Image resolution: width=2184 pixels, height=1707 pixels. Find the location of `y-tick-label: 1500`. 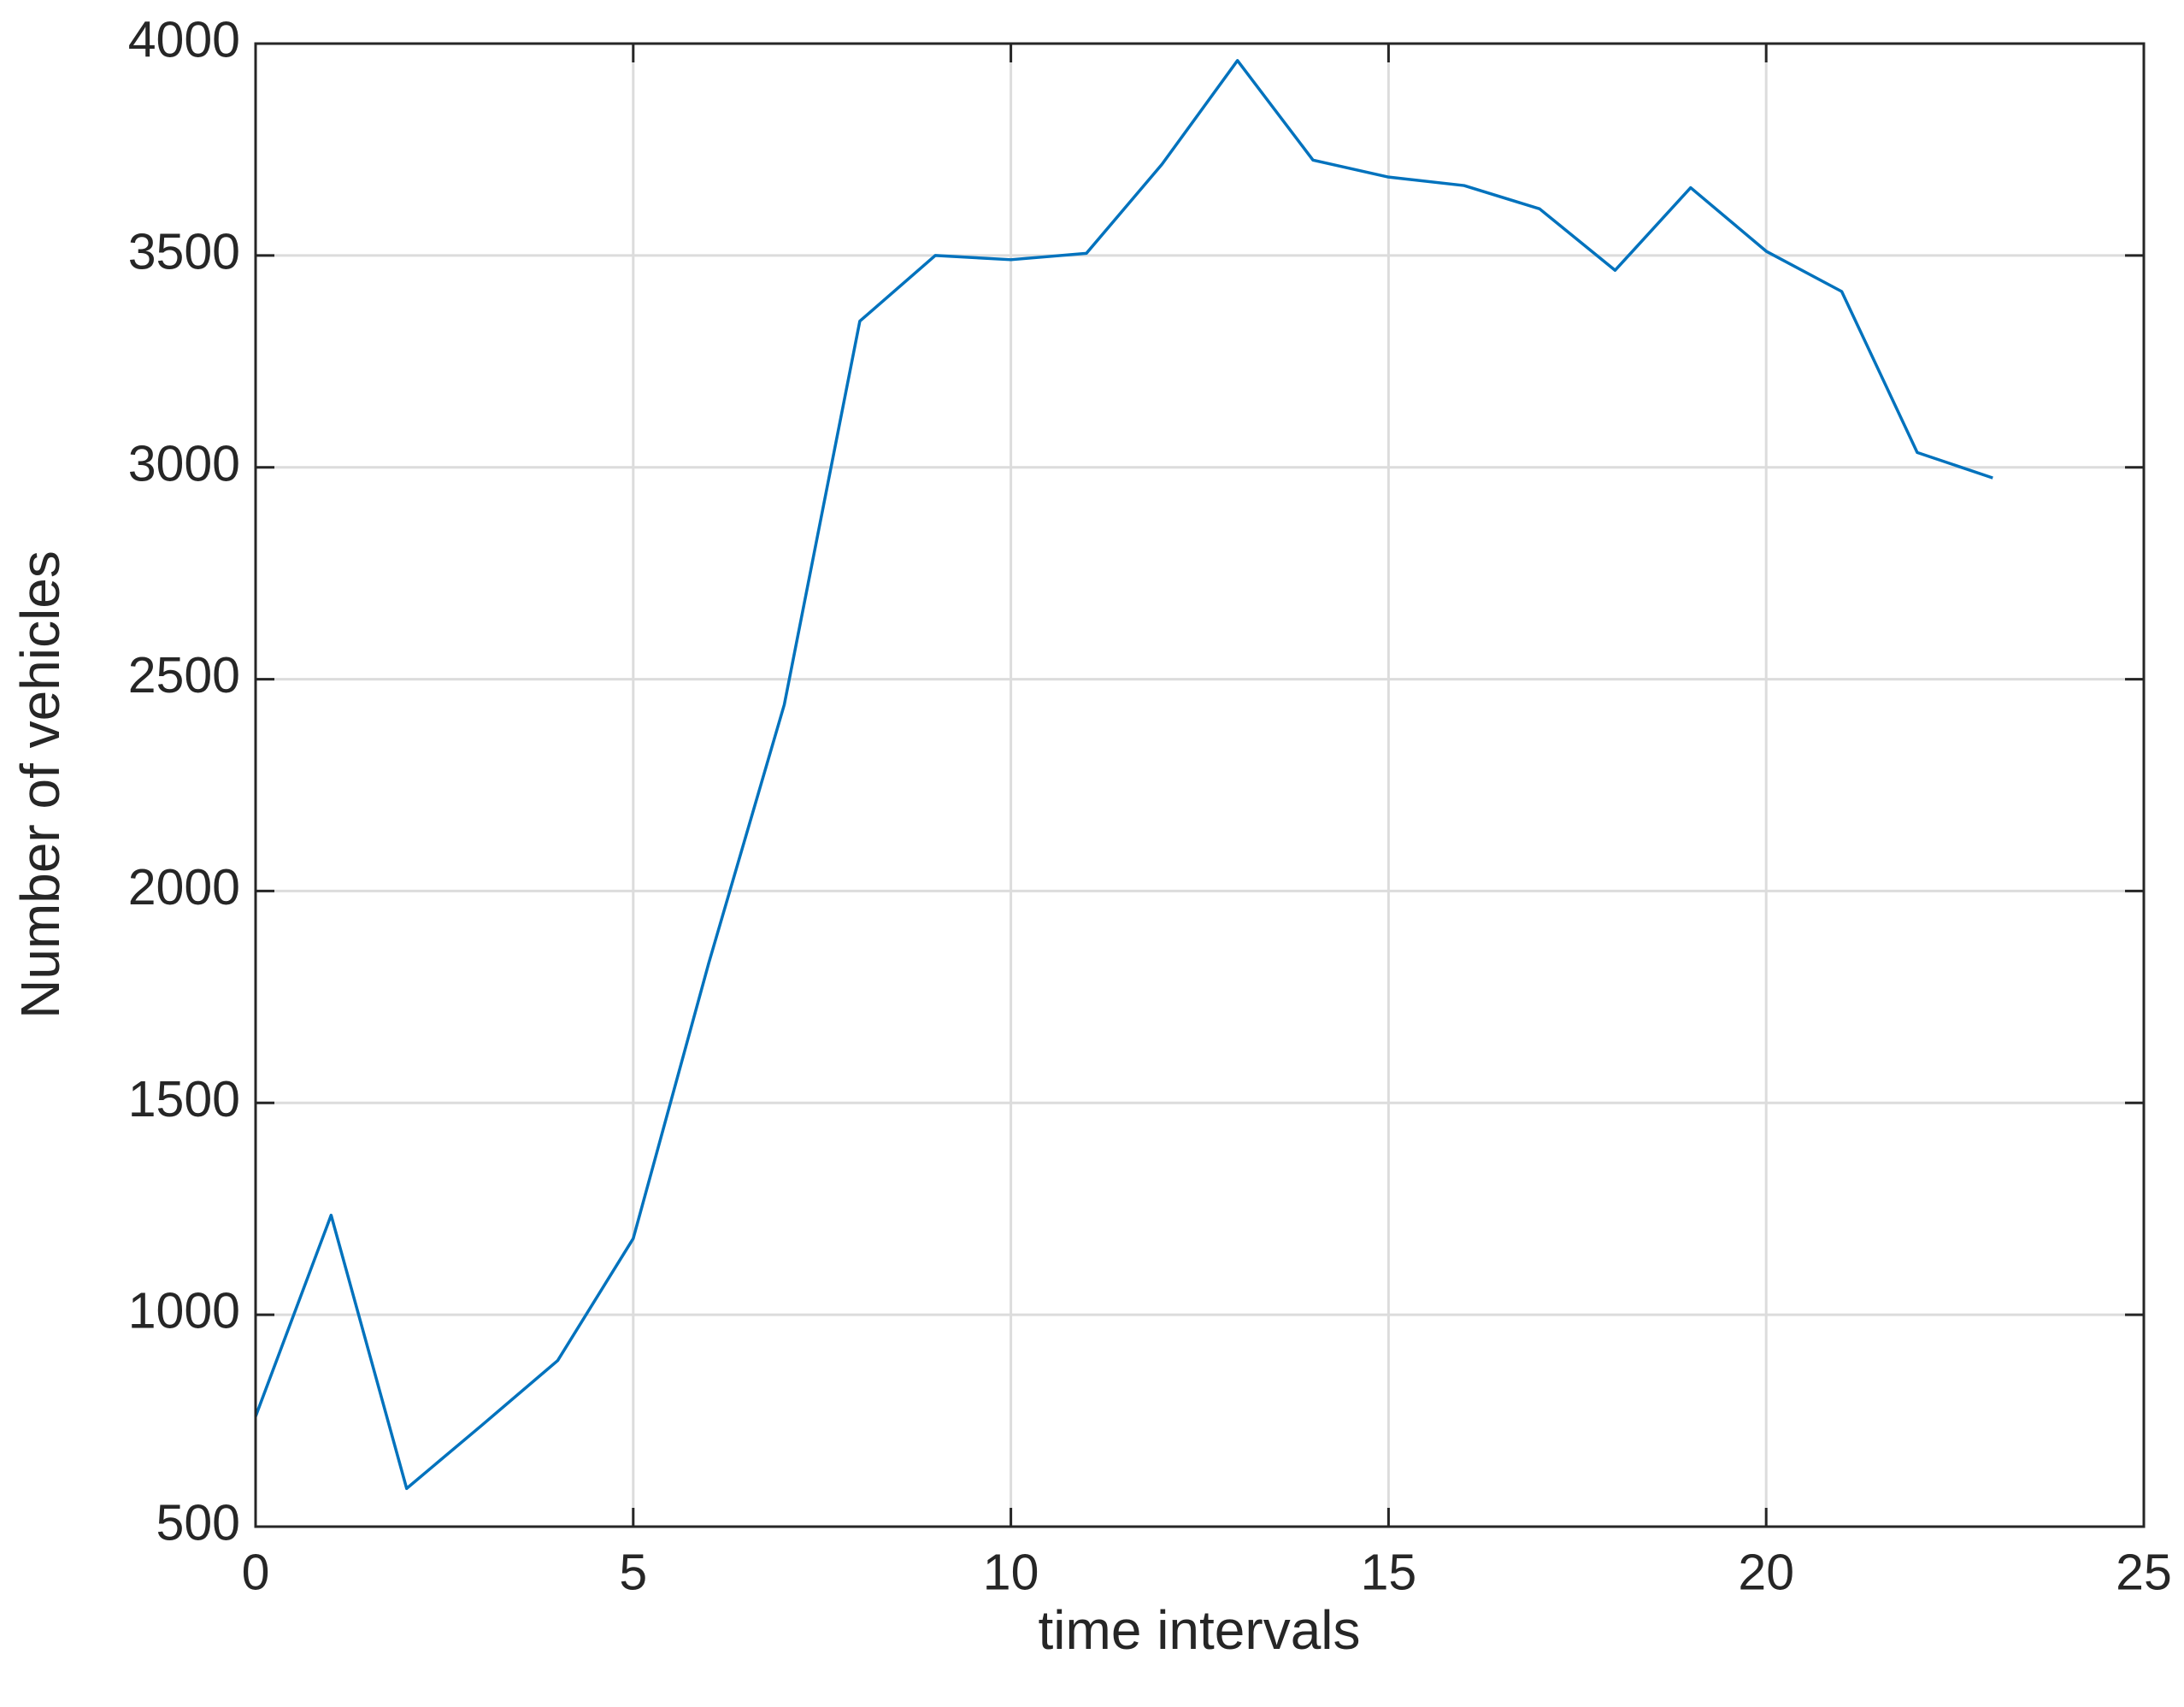

y-tick-label: 1500 is located at coordinates (184, 1099).